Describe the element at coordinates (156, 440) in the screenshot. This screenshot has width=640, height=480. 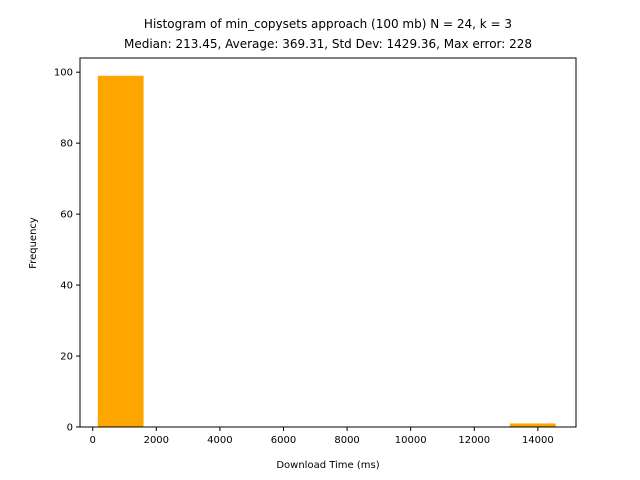
I see `x-tick-label: 2000` at that location.